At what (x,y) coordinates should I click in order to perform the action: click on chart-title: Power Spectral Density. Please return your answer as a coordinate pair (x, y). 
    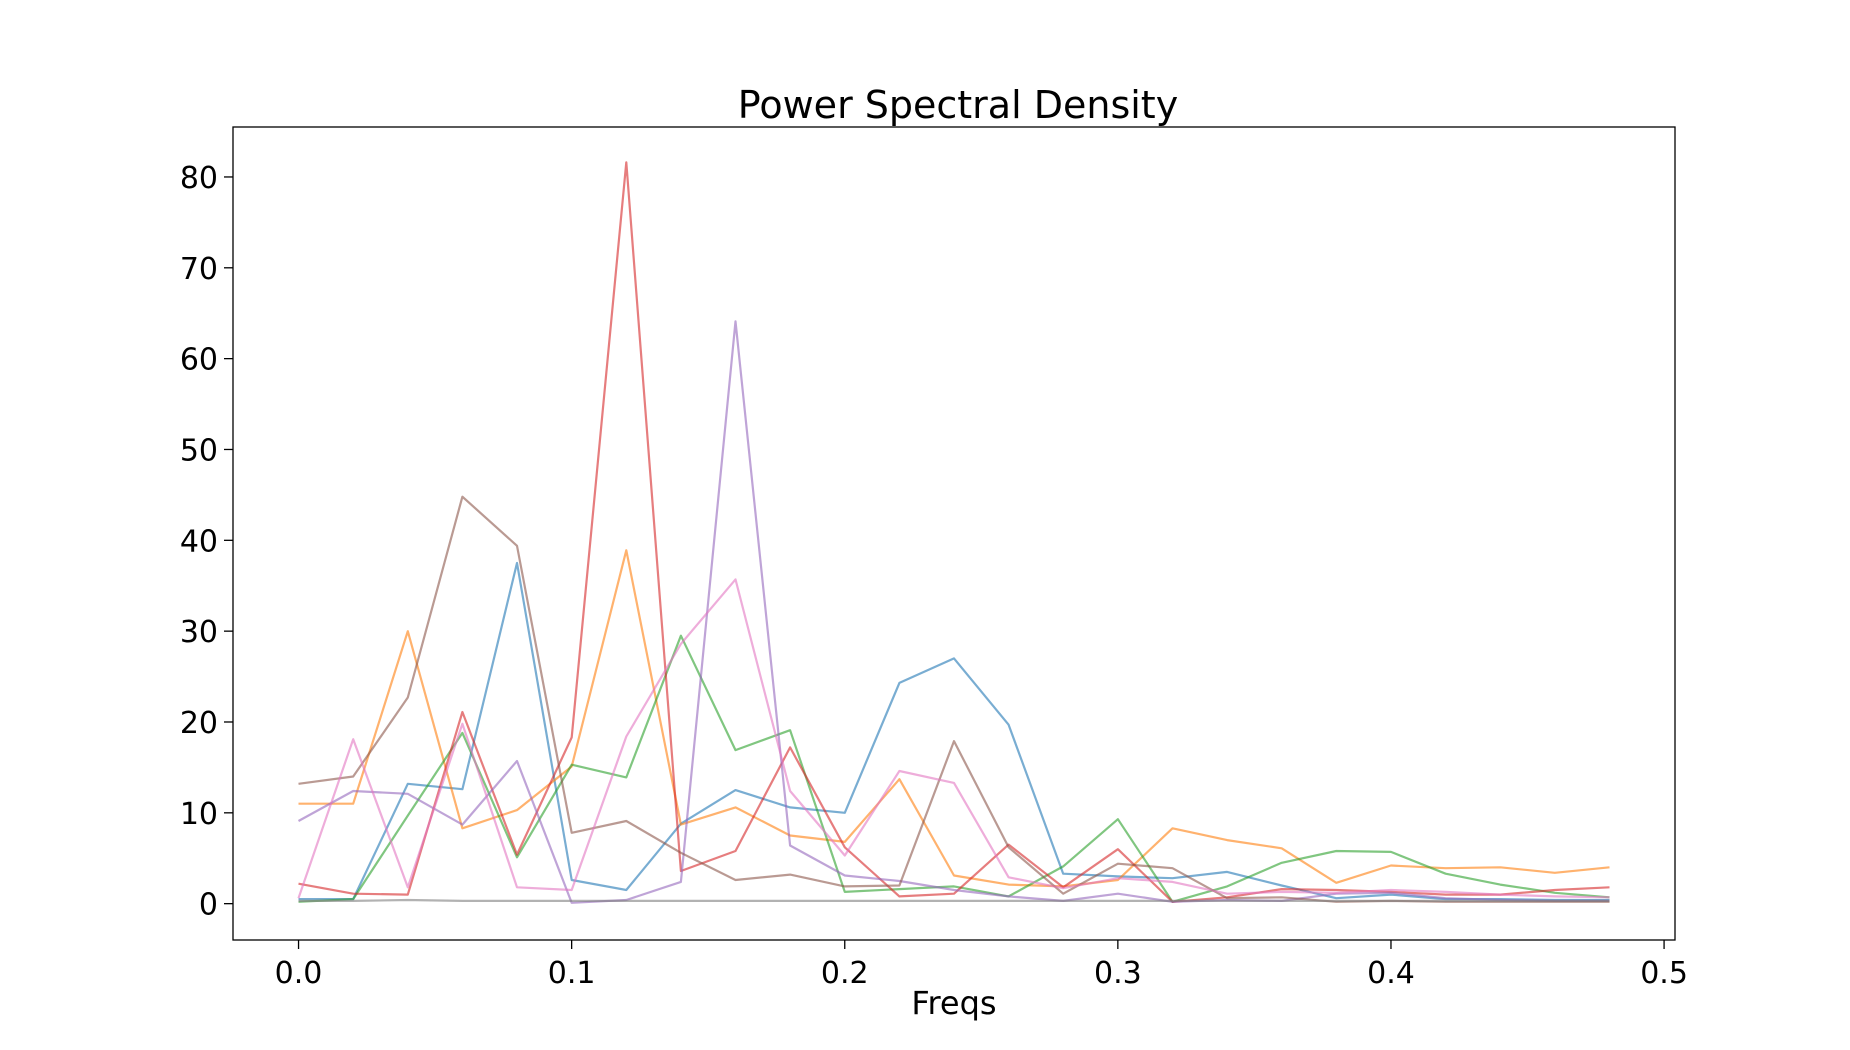
    Looking at the image, I should click on (958, 105).